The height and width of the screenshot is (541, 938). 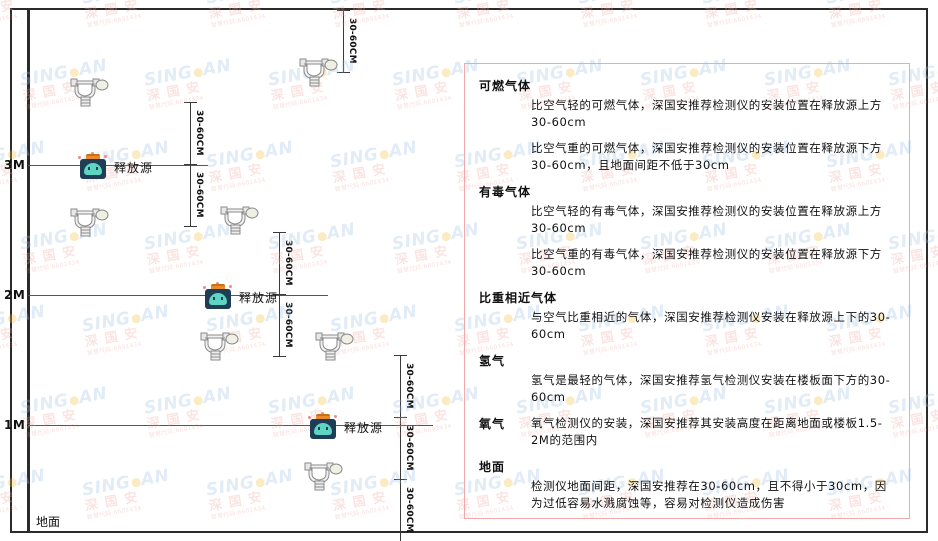 What do you see at coordinates (118, 165) in the screenshot?
I see `level-line-3m` at bounding box center [118, 165].